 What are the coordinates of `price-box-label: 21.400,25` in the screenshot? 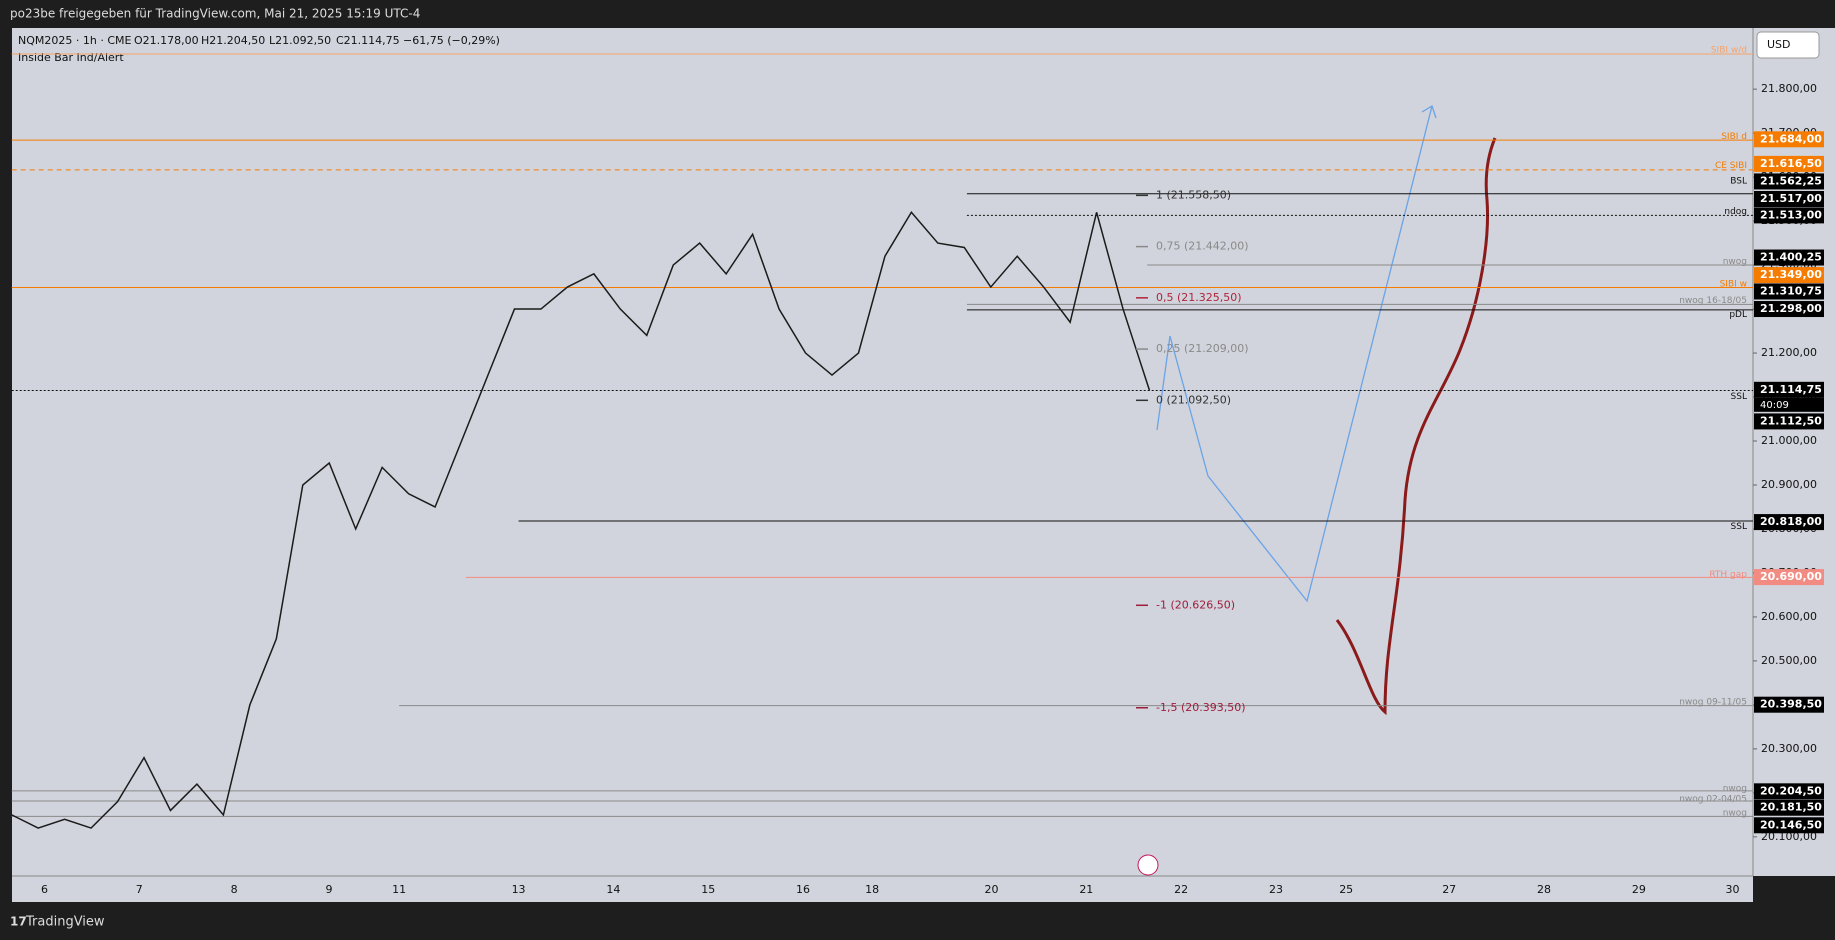 It's located at (1791, 257).